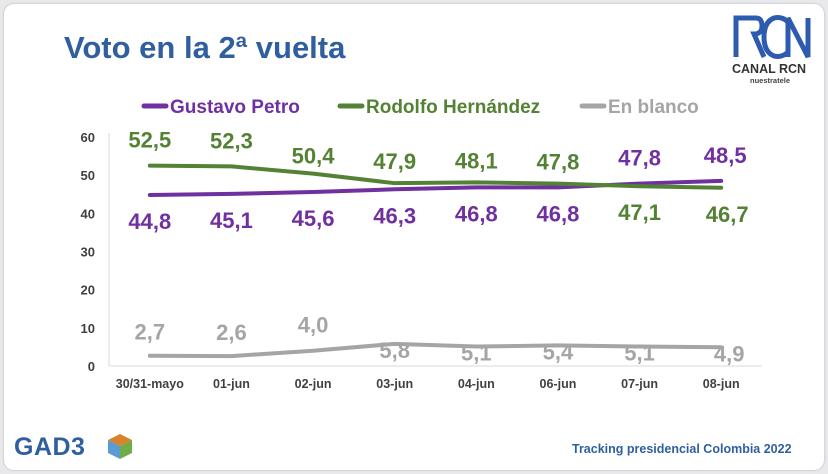 This screenshot has width=828, height=474. What do you see at coordinates (313, 218) in the screenshot?
I see `data-label: 45,6` at bounding box center [313, 218].